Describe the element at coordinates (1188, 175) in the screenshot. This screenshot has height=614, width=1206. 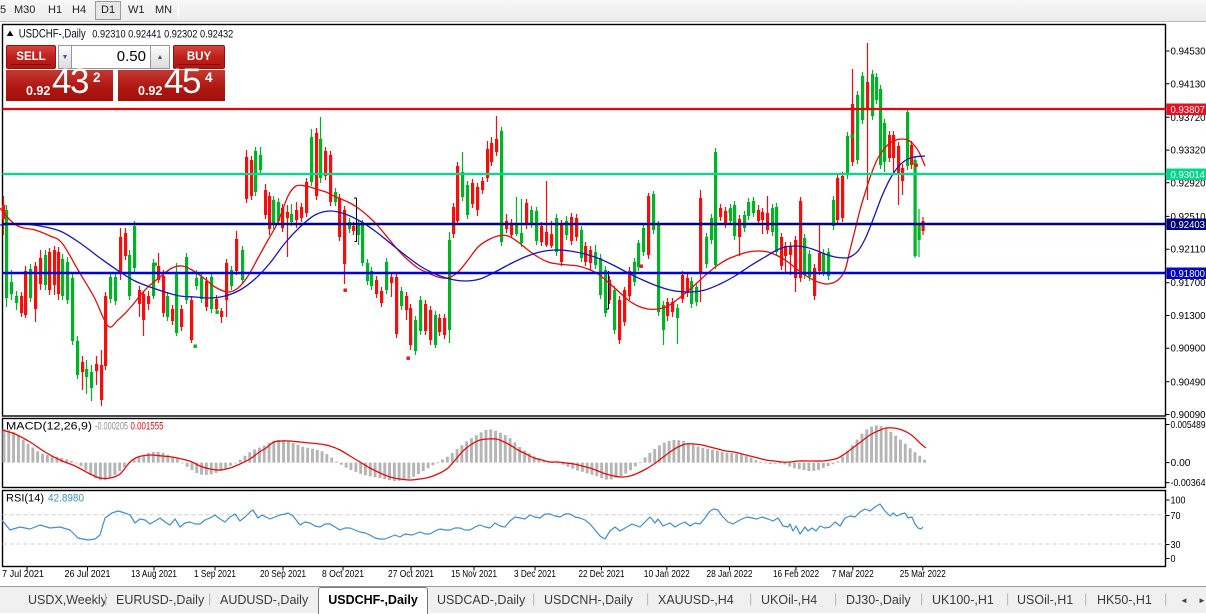
I see `svg-text: 0.93014` at that location.